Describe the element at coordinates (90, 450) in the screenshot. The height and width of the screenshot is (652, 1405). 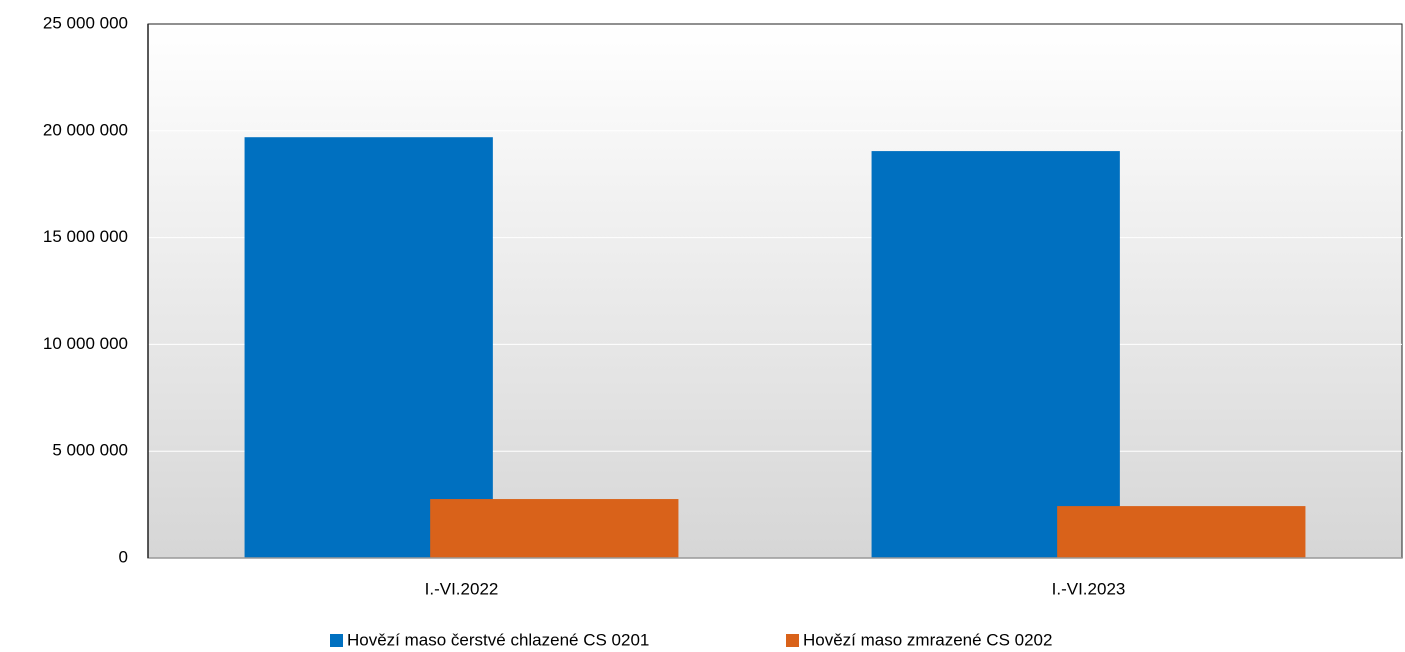
I see `y-tick-label: 5 000 000` at that location.